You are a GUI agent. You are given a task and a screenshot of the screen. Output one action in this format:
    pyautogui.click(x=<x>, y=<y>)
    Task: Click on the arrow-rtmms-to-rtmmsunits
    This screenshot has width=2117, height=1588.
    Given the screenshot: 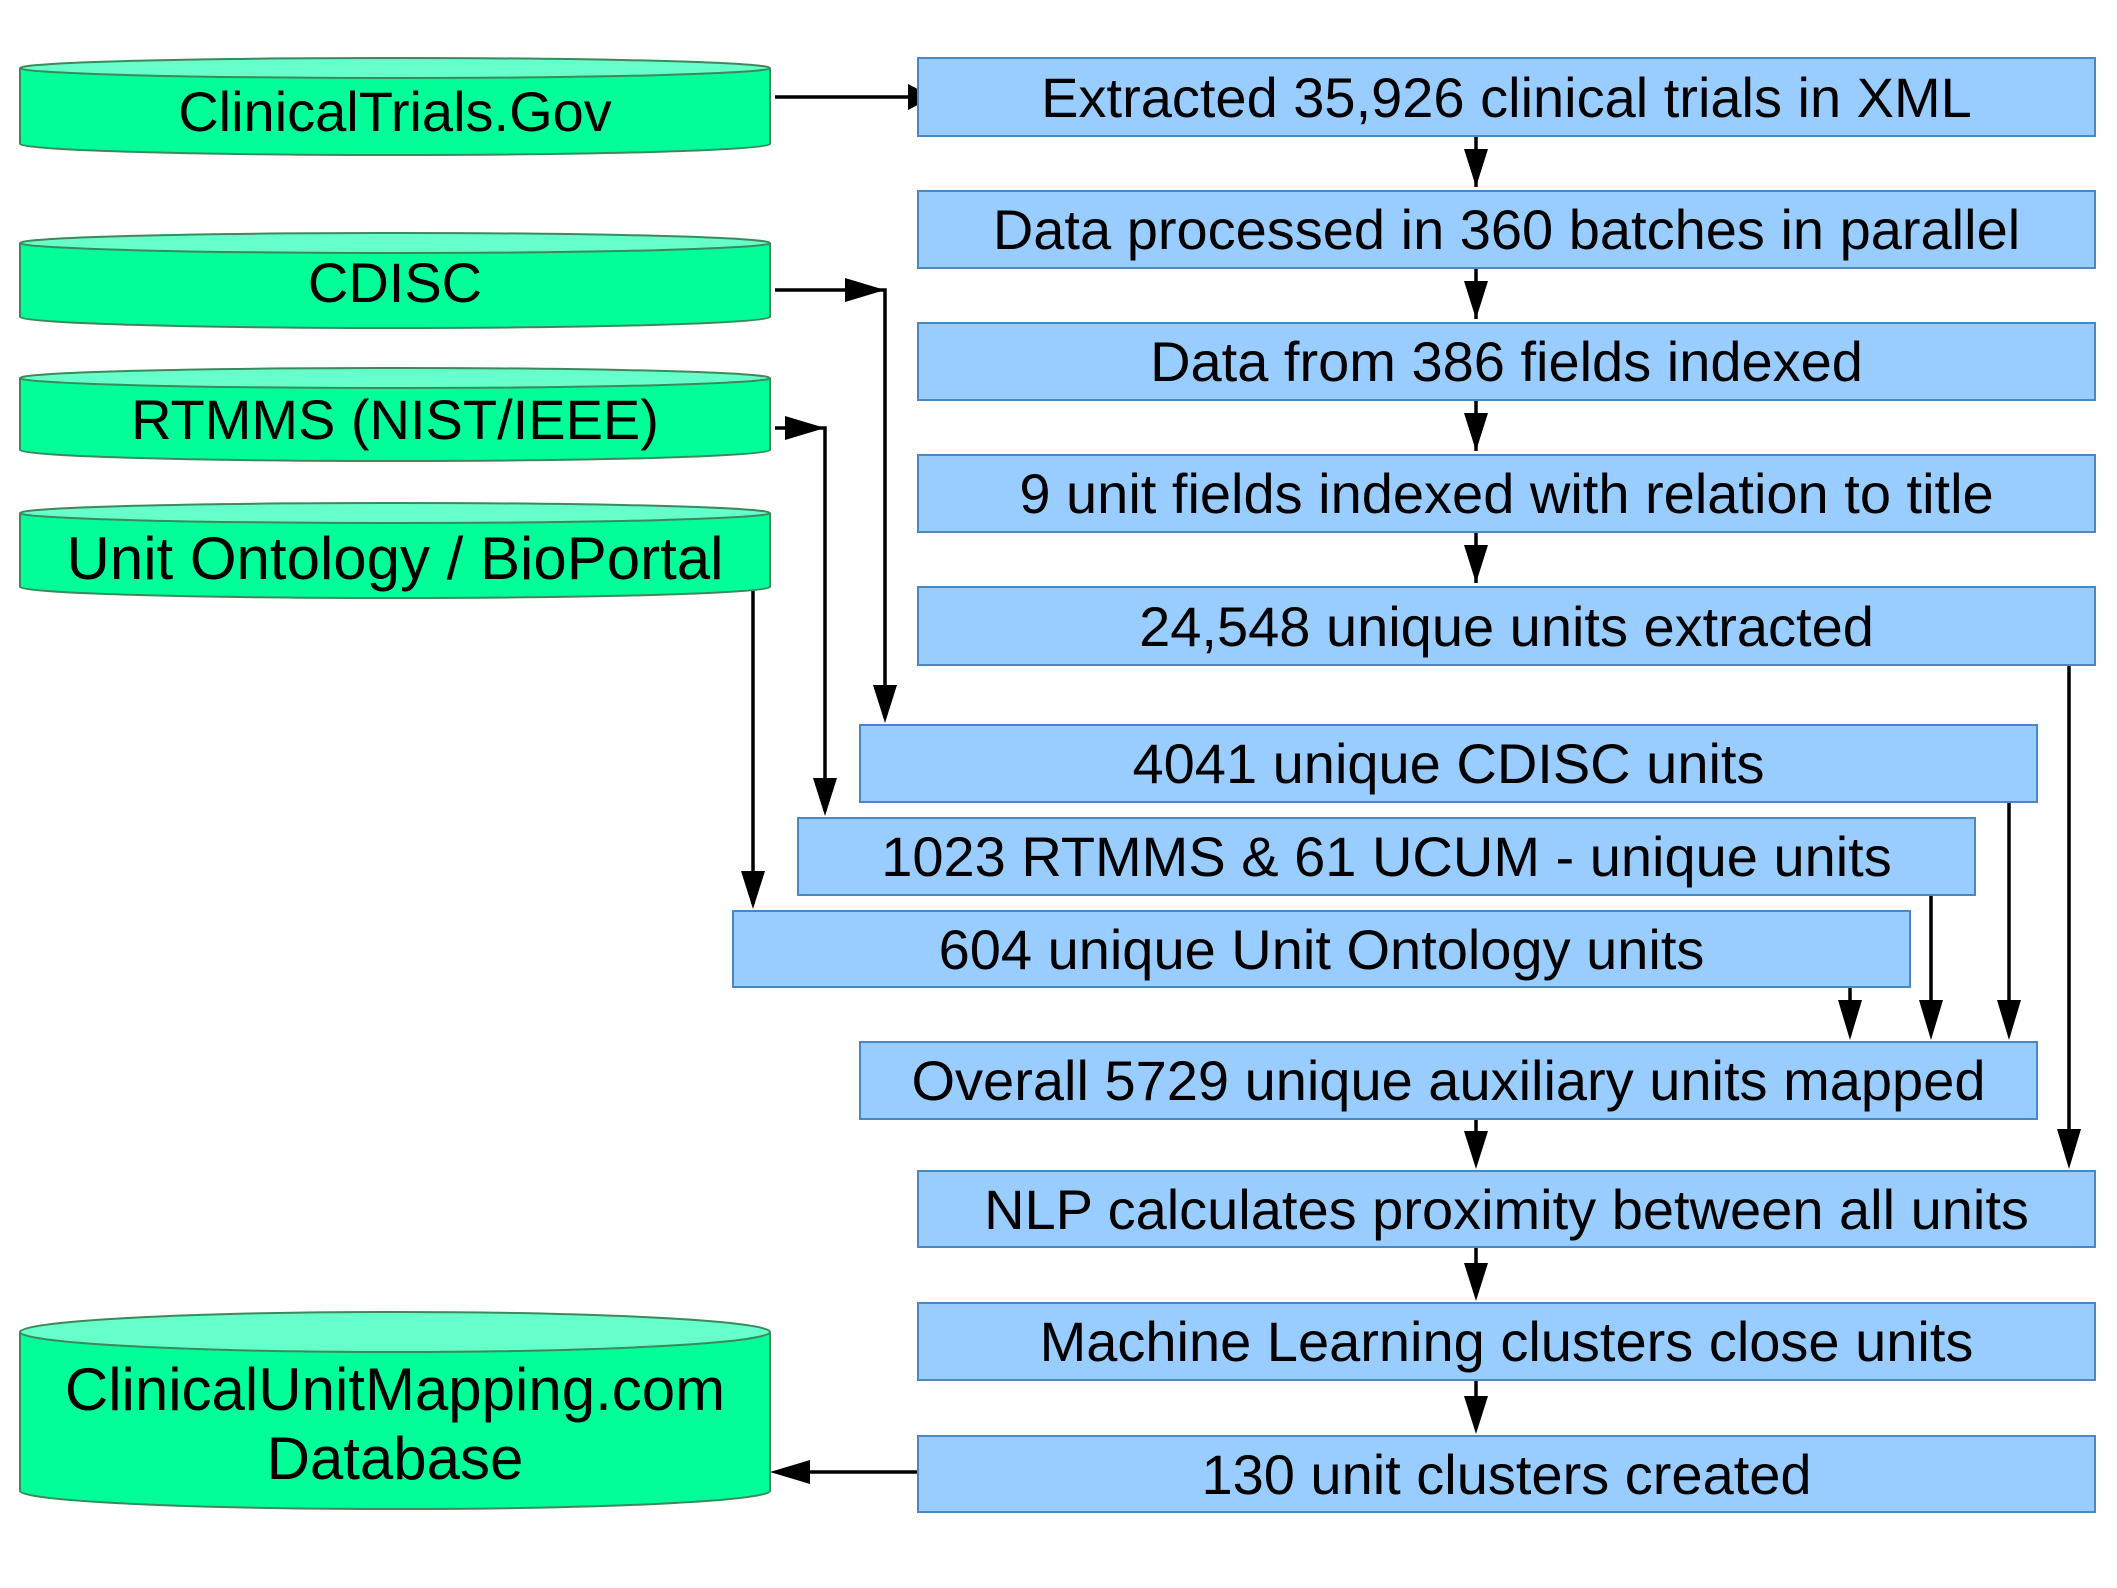 What is the action you would take?
    pyautogui.click(x=801, y=618)
    